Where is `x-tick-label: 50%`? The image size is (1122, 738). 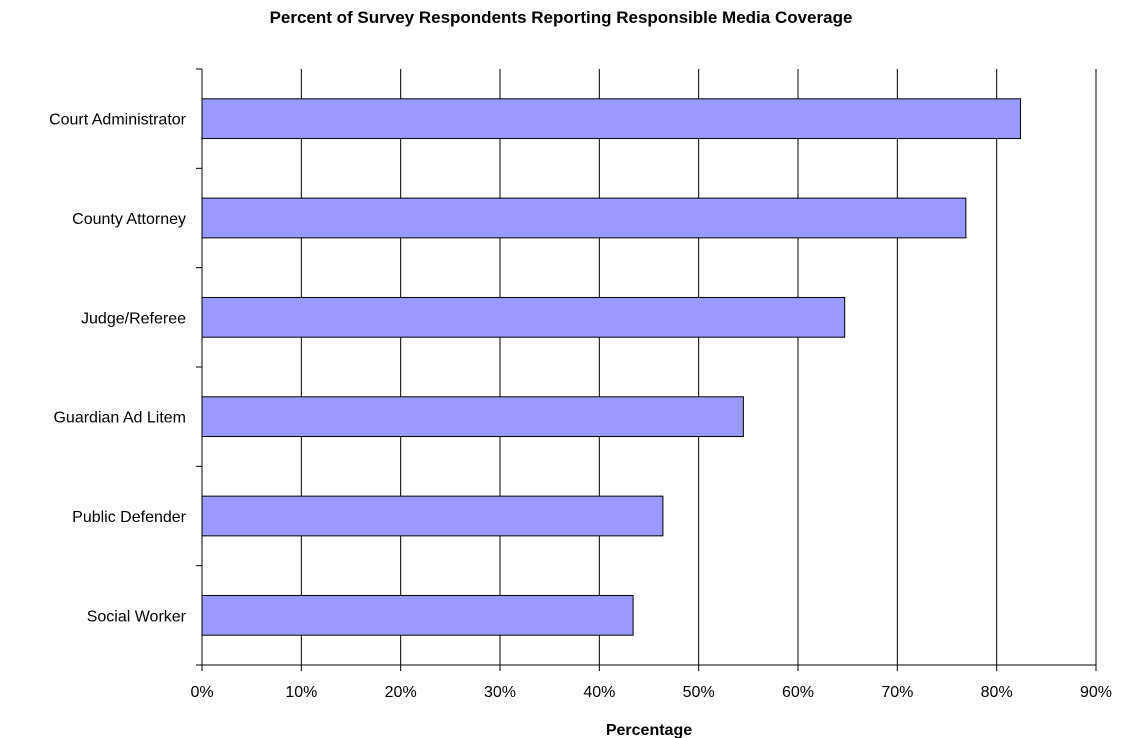
x-tick-label: 50% is located at coordinates (699, 692).